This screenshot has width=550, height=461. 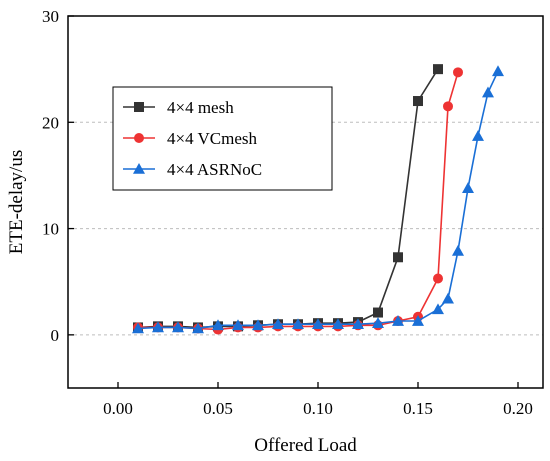 I want to click on x-tick-label-3: 0.15, so click(x=418, y=408).